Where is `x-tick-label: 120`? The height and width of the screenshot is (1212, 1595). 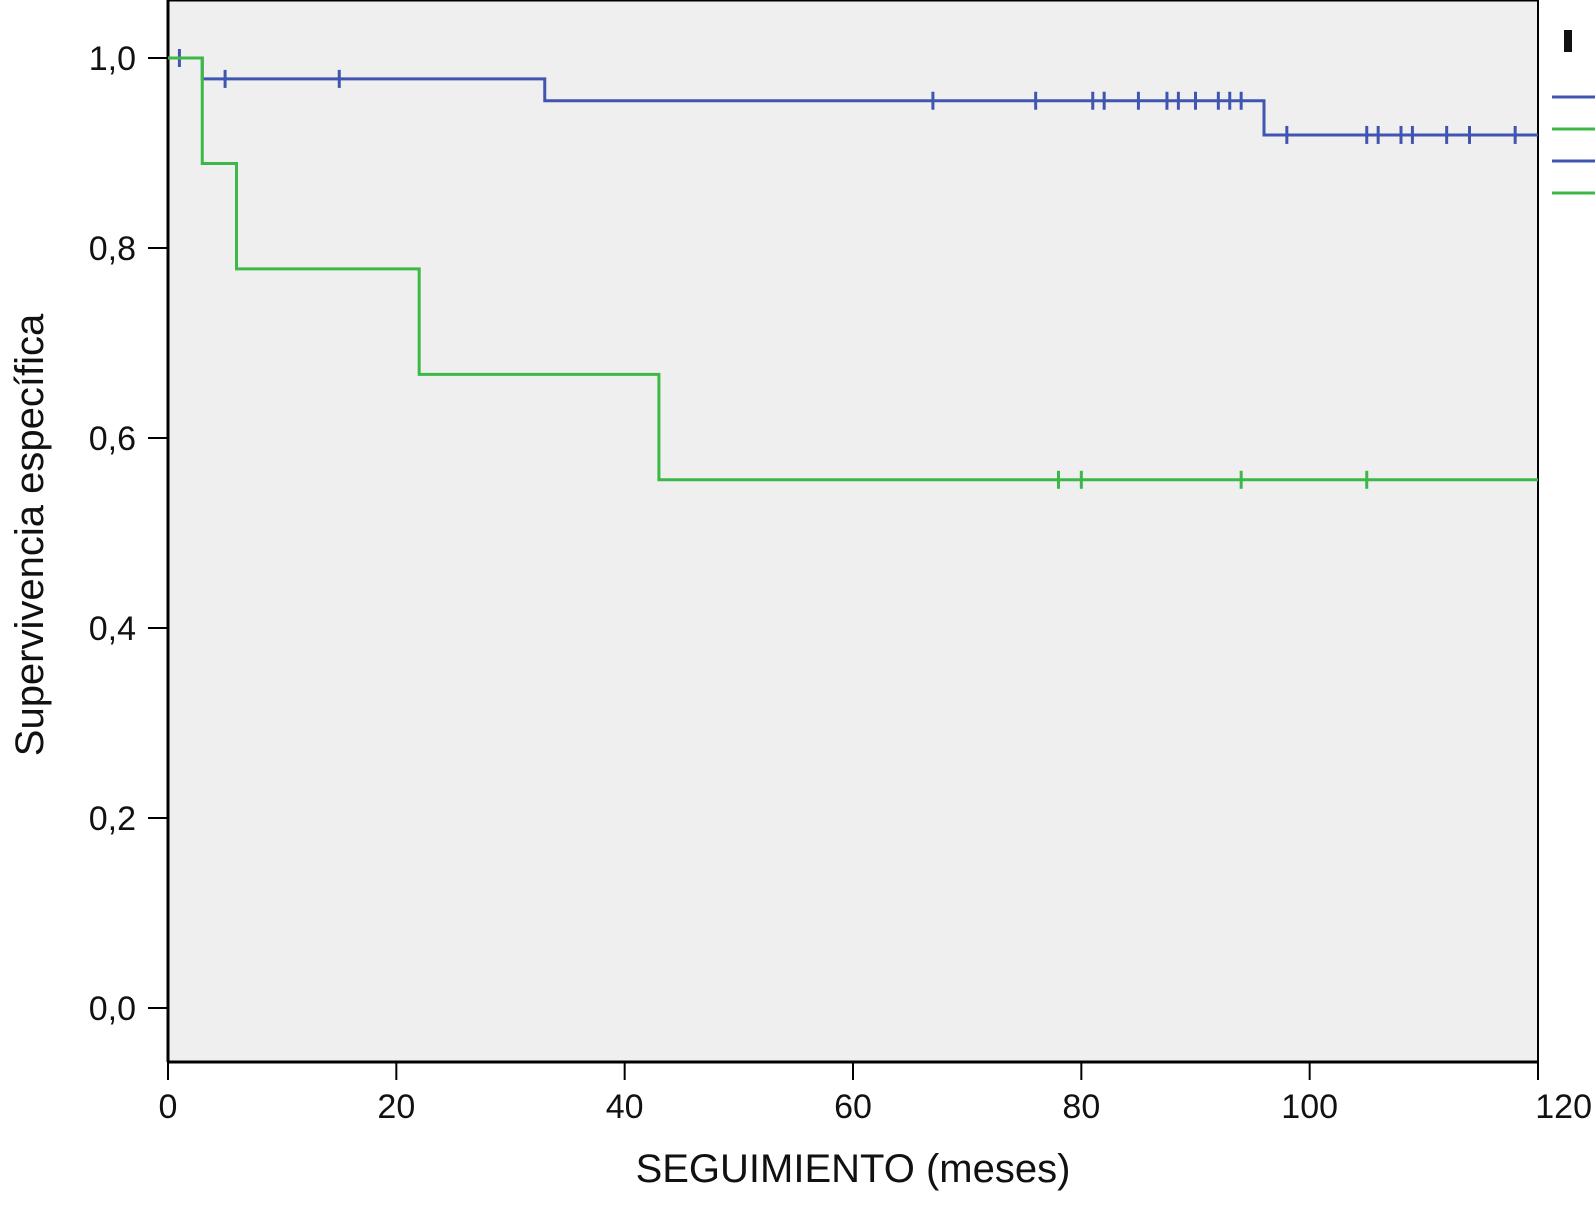
x-tick-label: 120 is located at coordinates (1563, 1107).